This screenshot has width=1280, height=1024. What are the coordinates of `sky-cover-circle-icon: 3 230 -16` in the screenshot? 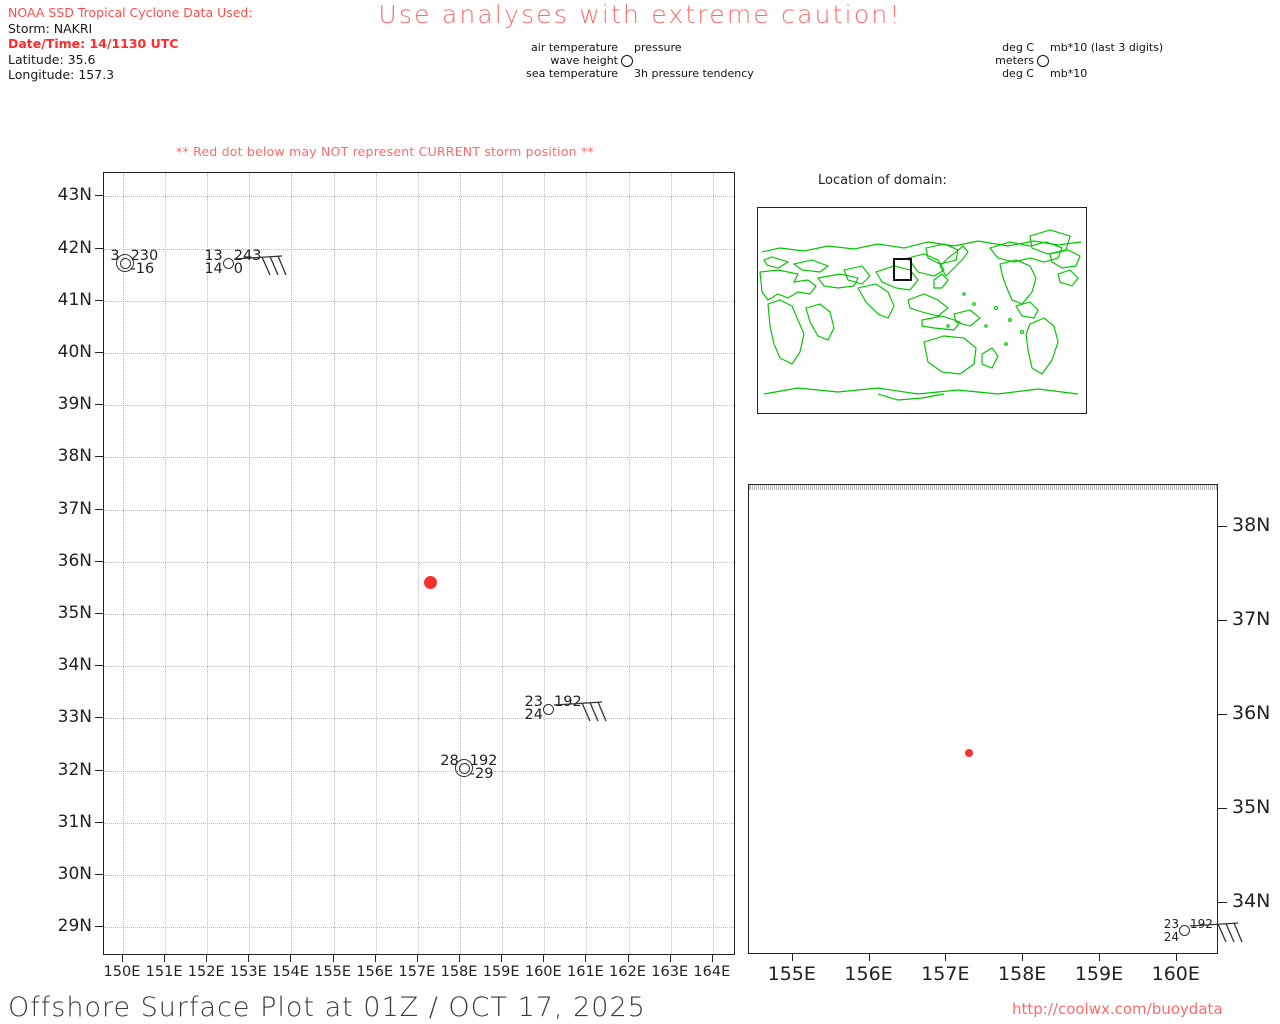 It's located at (134, 263).